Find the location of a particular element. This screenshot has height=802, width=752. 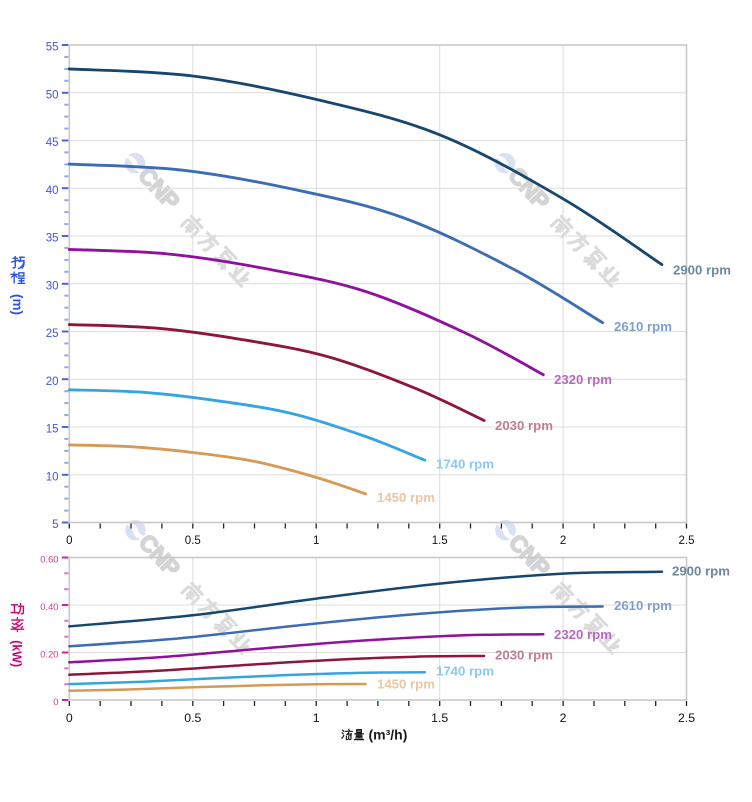

svg-text: 40 is located at coordinates (52, 191).